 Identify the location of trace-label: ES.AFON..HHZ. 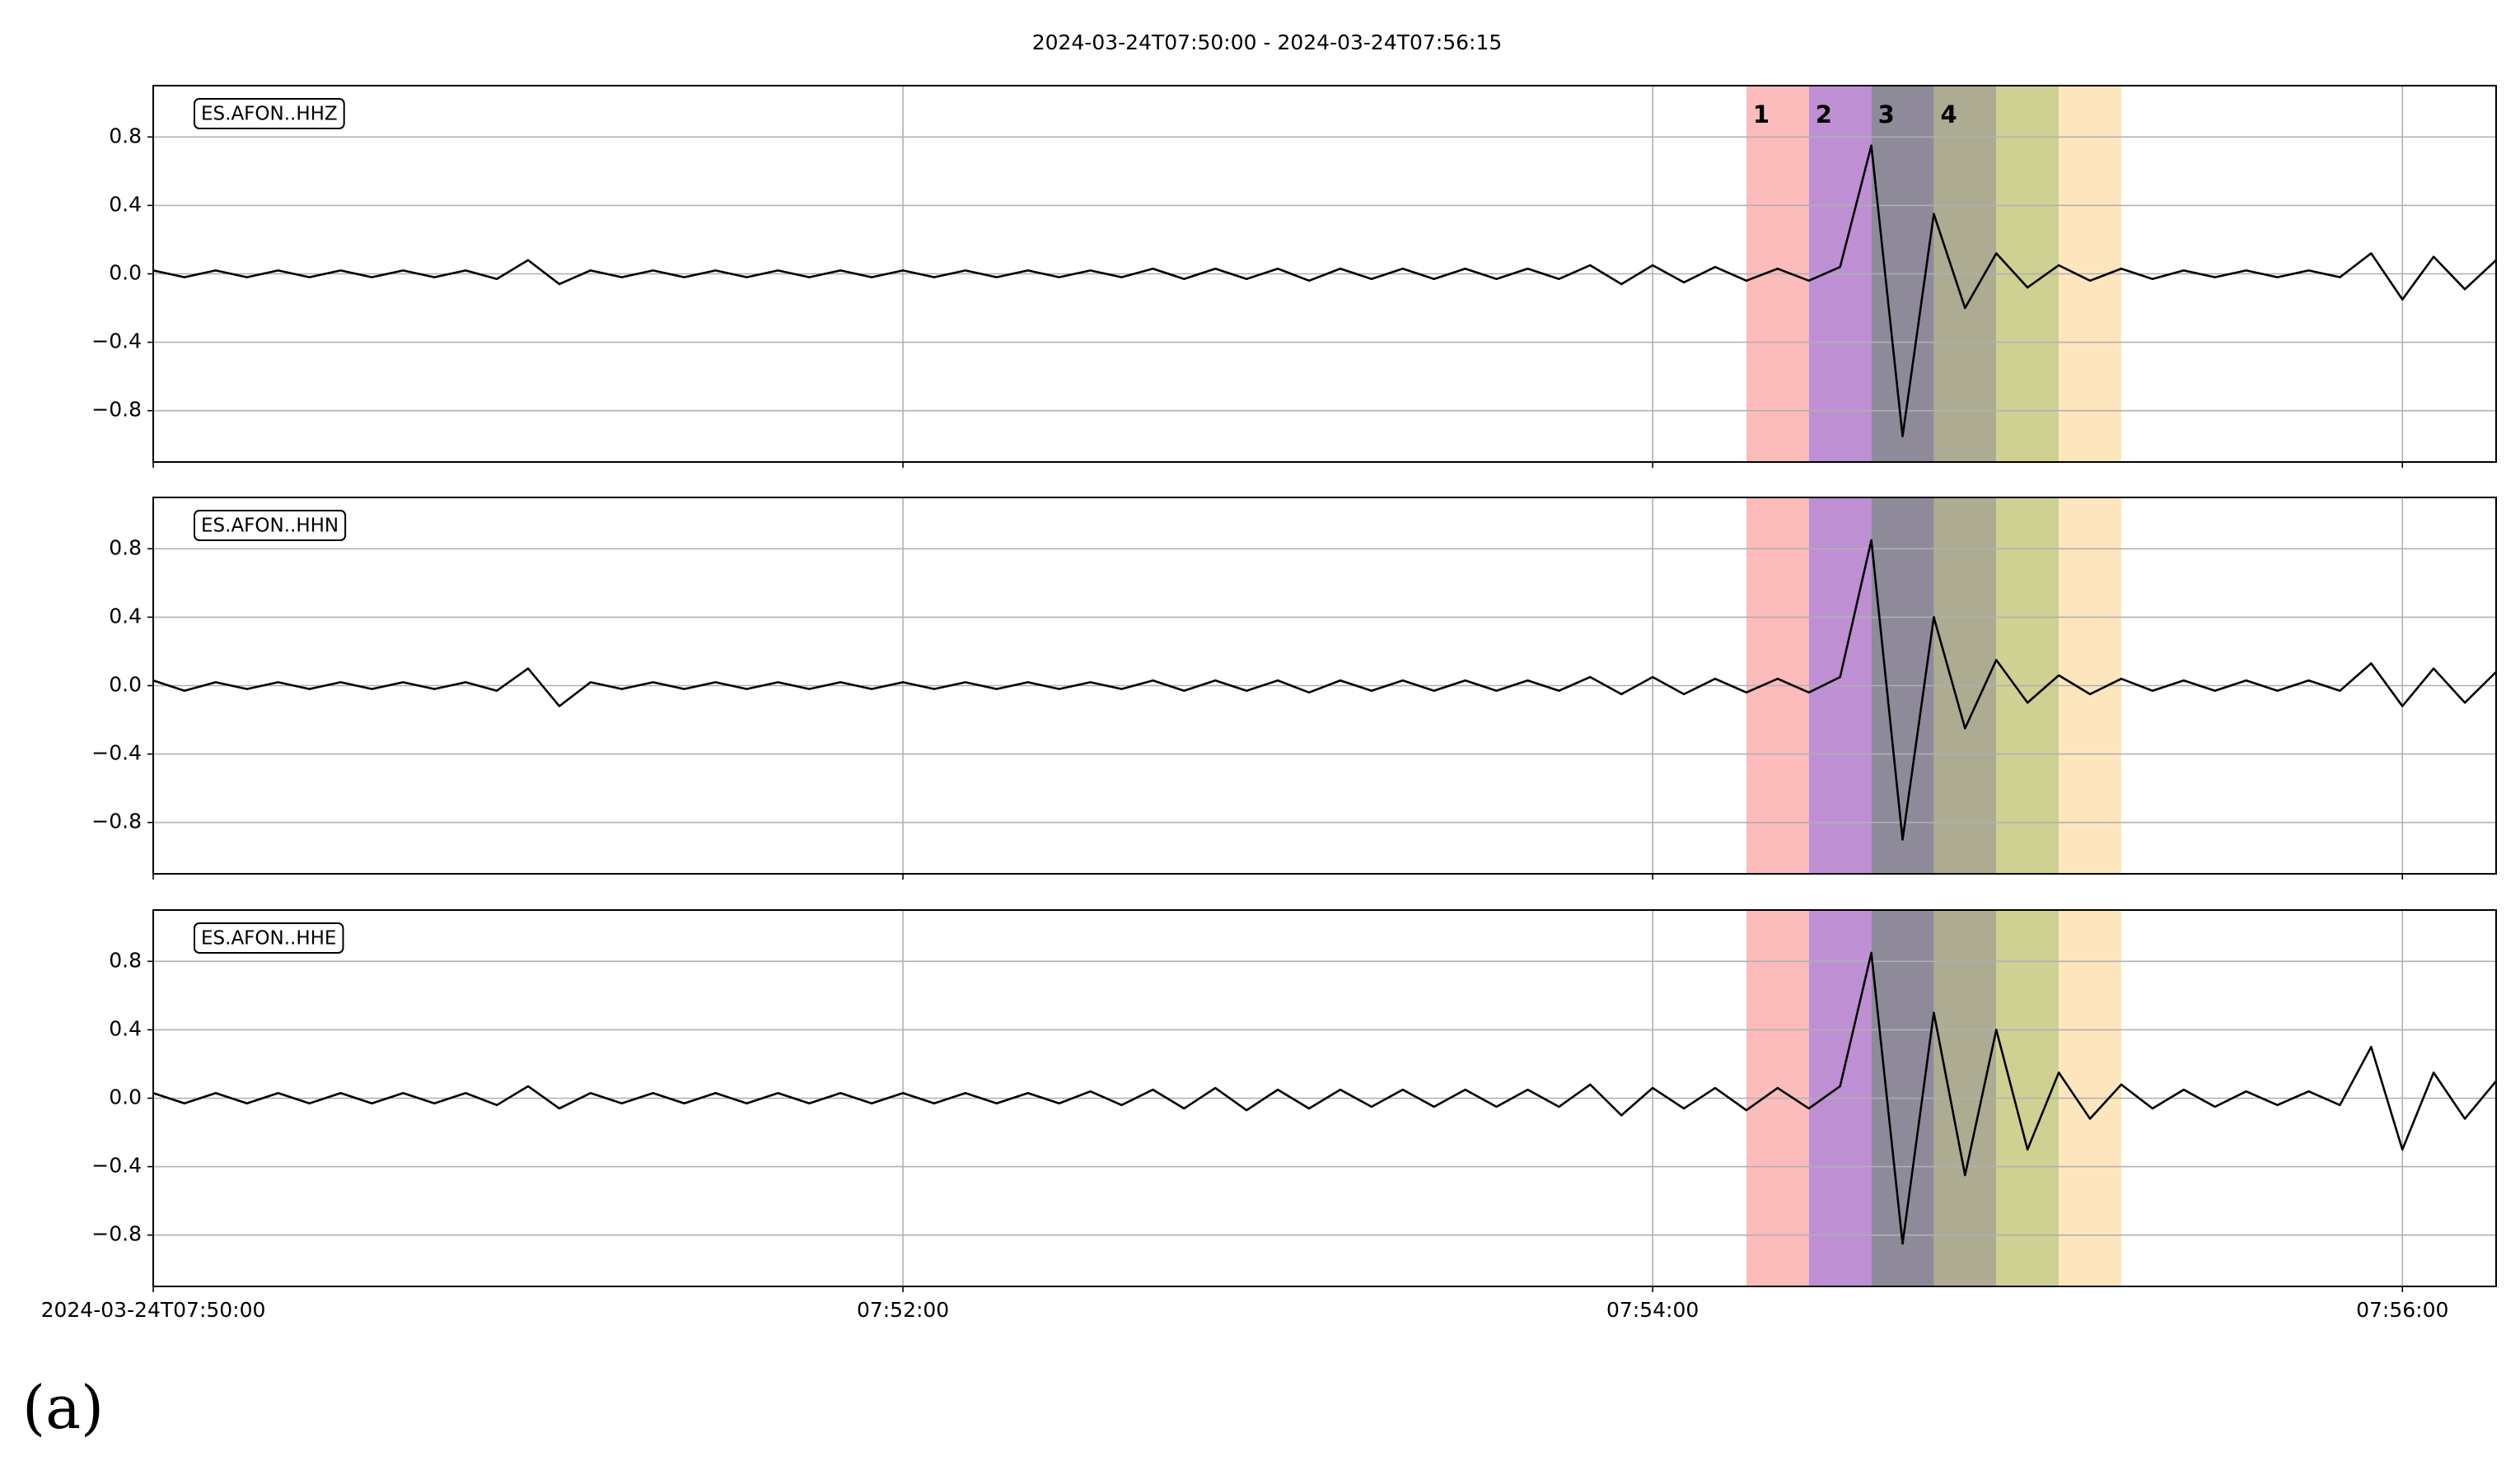
(269, 114).